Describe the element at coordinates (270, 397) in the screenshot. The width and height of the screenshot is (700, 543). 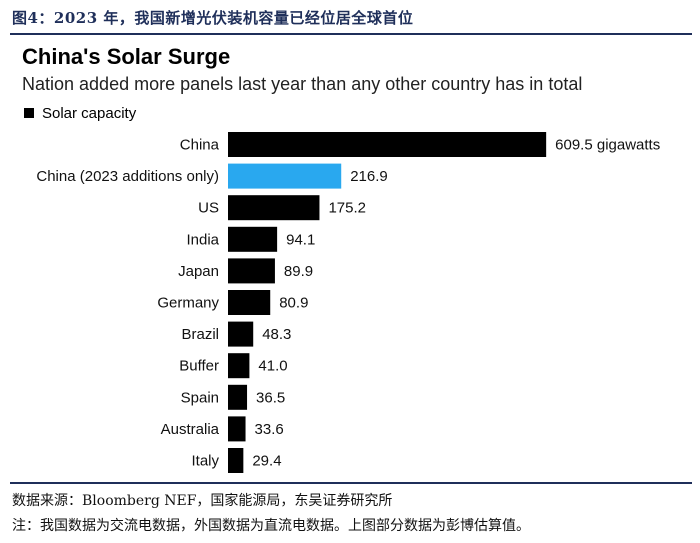
I see `value-label-spain: 36.5` at that location.